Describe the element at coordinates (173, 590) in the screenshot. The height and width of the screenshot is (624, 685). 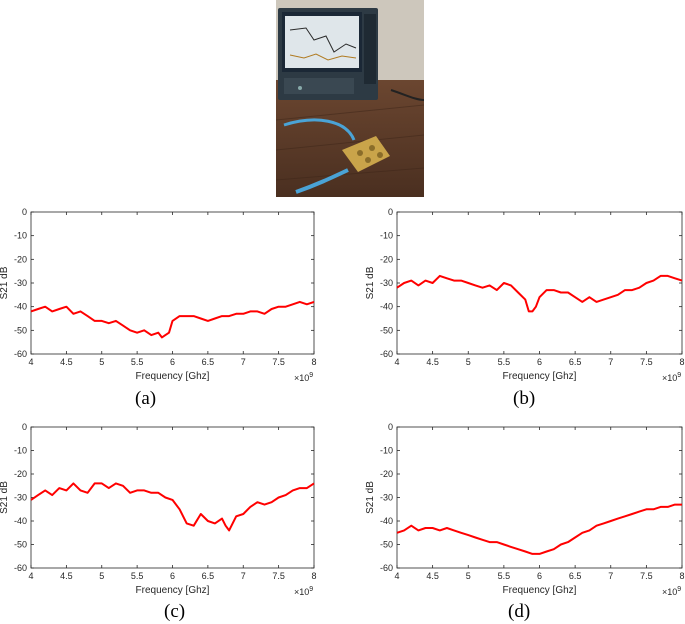
I see `x-axis-label-c: Frequency [Ghz]` at that location.